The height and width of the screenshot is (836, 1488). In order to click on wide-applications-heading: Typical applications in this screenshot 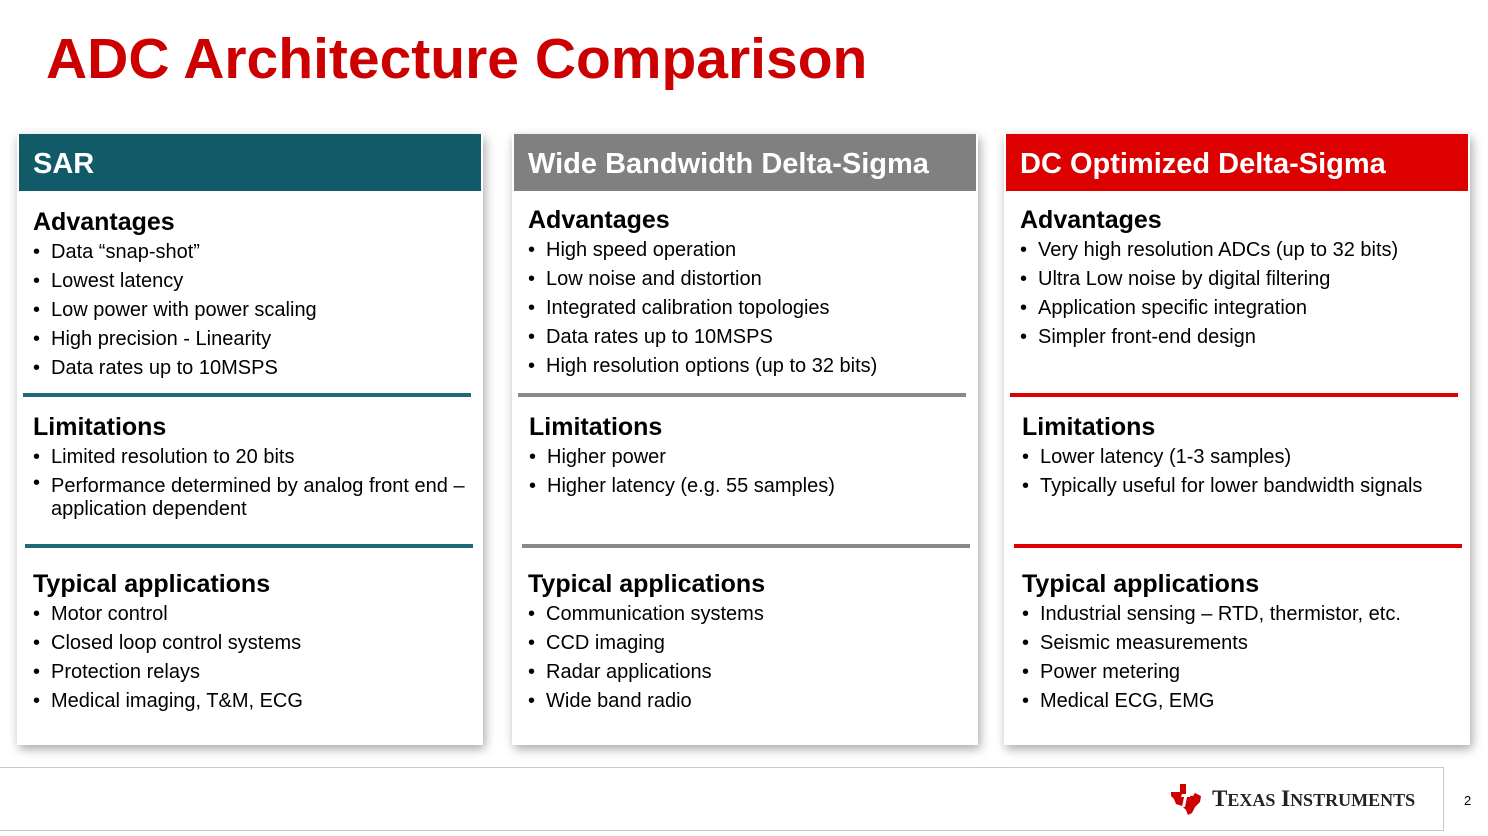, I will do `click(647, 584)`.